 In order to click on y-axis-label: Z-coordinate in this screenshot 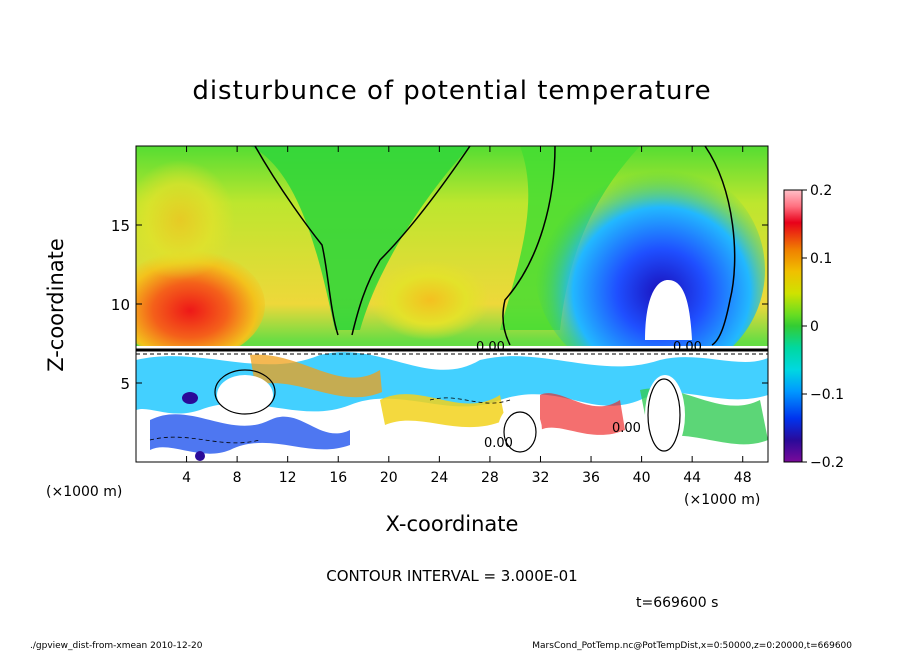, I will do `click(56, 305)`.